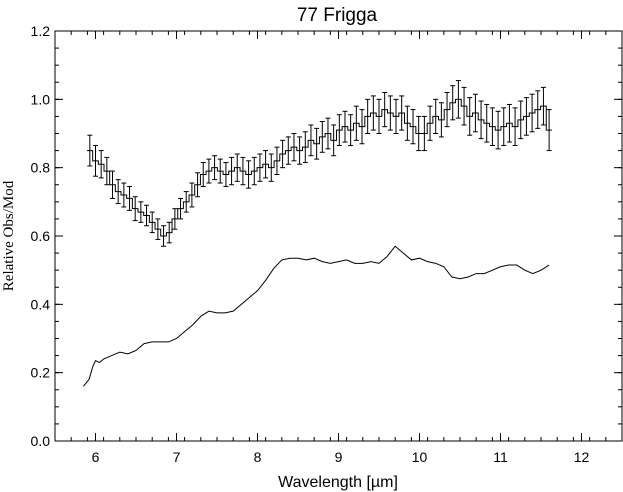 The height and width of the screenshot is (492, 623). What do you see at coordinates (41, 304) in the screenshot?
I see `y-tick-label: 0.4` at bounding box center [41, 304].